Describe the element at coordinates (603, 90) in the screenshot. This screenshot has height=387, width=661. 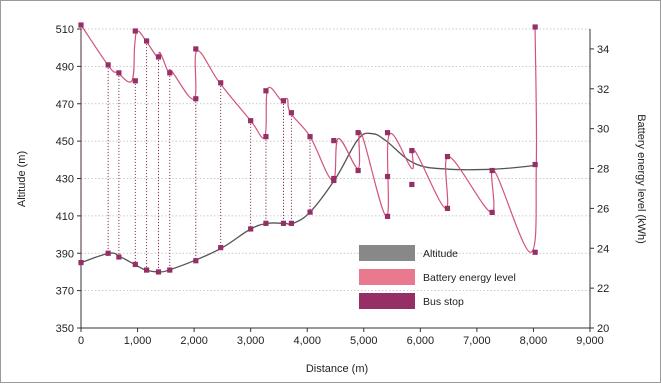
I see `y2-tick-label-6: 32` at that location.